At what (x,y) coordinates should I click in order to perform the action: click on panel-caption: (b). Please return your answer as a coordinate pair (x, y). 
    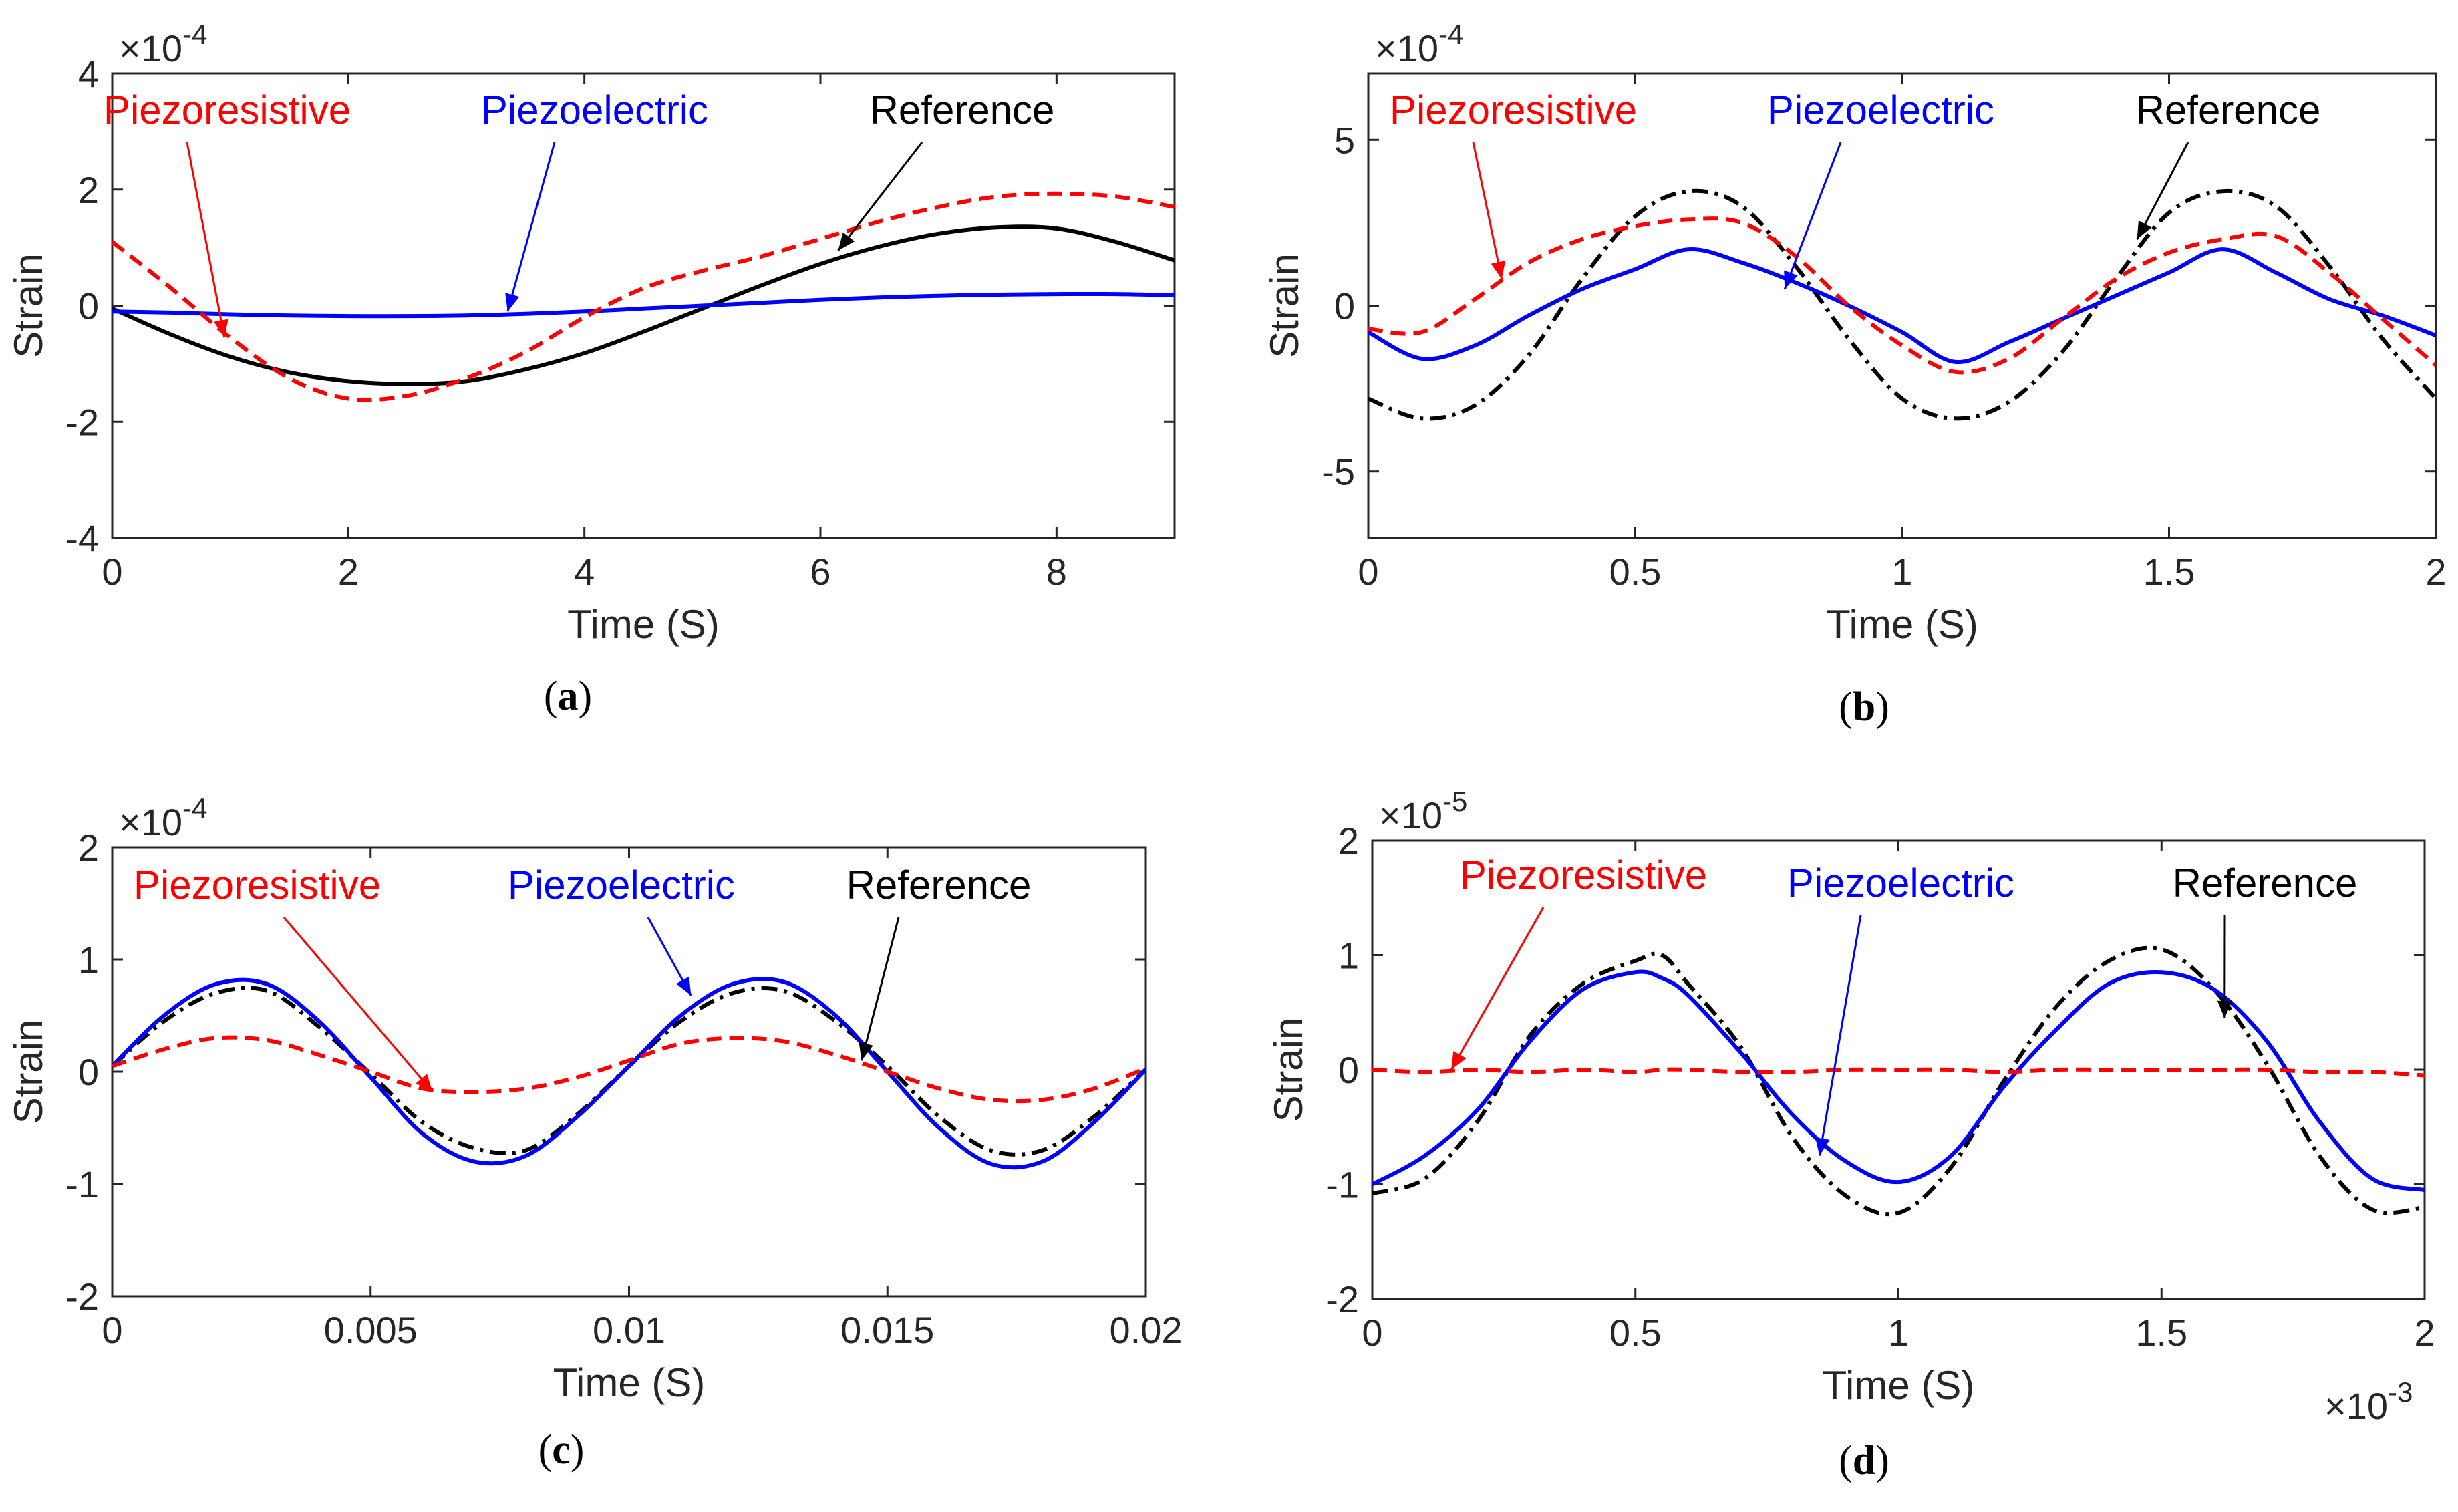
    Looking at the image, I should click on (1864, 707).